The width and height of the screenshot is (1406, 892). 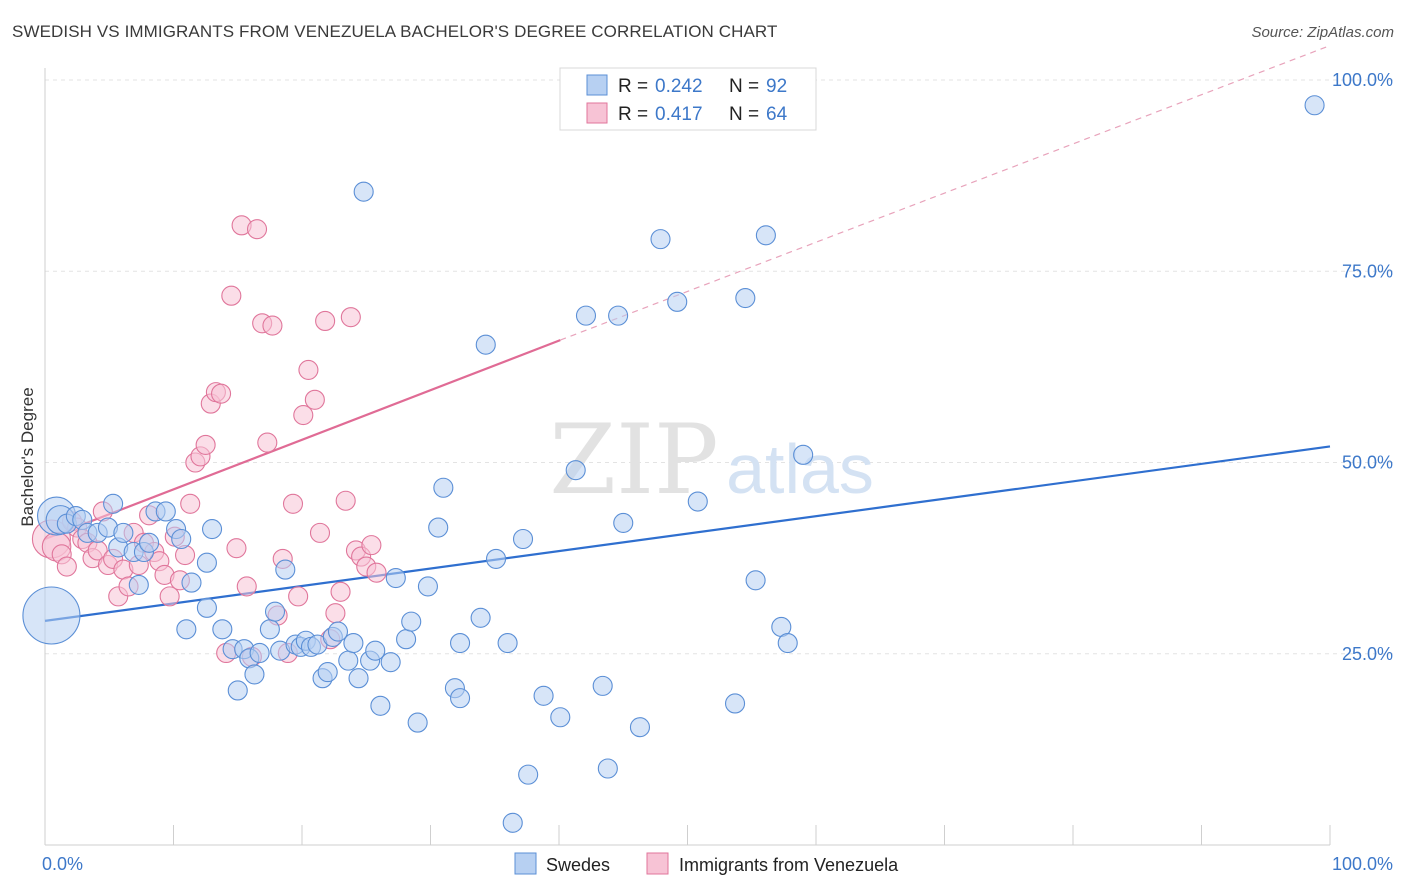 What do you see at coordinates (525, 863) in the screenshot?
I see `bottom-legend-swatch-swedes` at bounding box center [525, 863].